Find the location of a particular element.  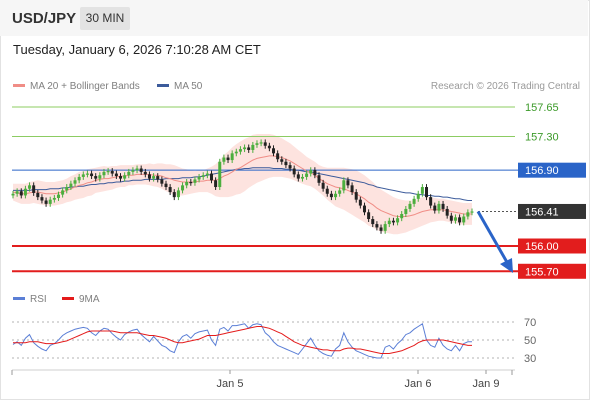

x-tick-label: Jan 5 is located at coordinates (230, 384).